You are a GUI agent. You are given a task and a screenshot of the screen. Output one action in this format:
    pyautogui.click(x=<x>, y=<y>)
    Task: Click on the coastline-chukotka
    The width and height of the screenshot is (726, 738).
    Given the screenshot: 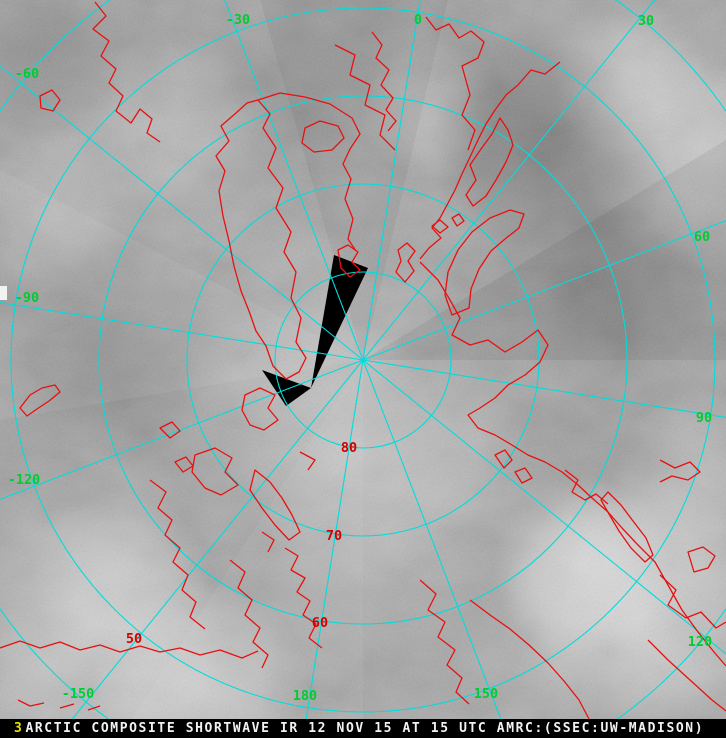 What is the action you would take?
    pyautogui.click(x=303, y=598)
    